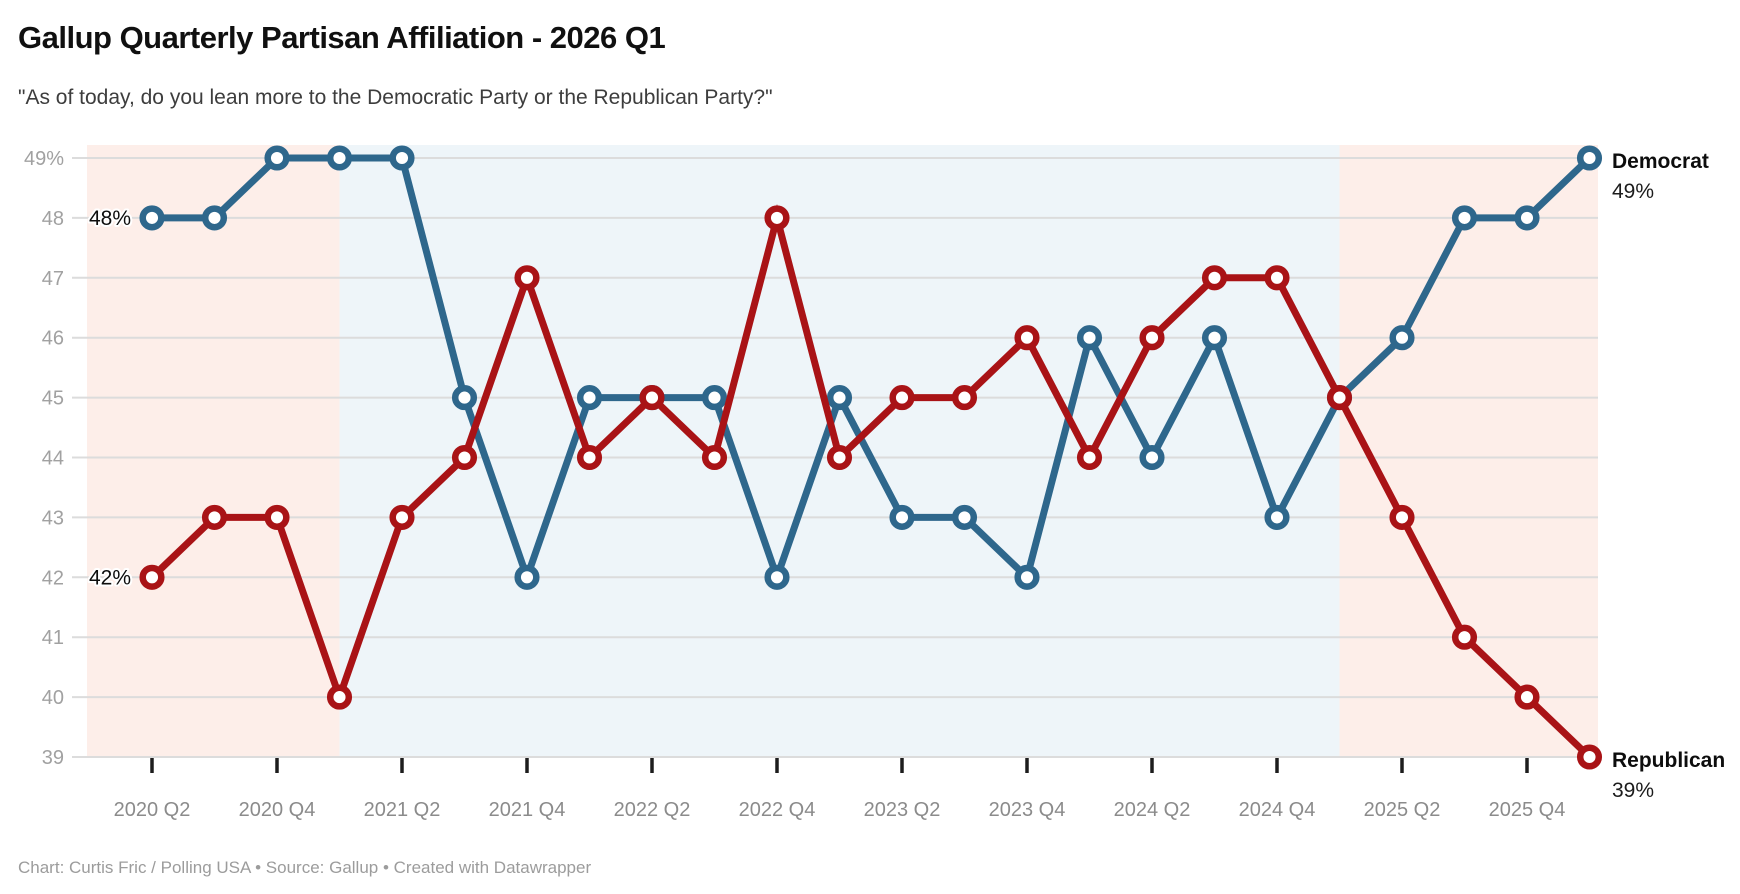 The height and width of the screenshot is (894, 1740). I want to click on x-axis-label: 2023 Q2, so click(902, 810).